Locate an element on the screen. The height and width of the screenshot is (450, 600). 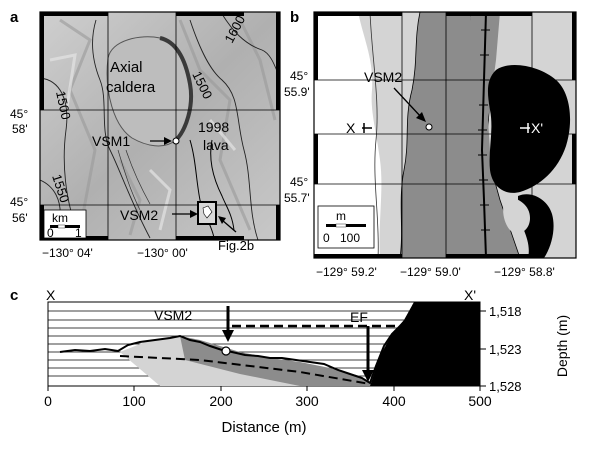
scale-bar-a-segment is located at coordinates (61, 226).